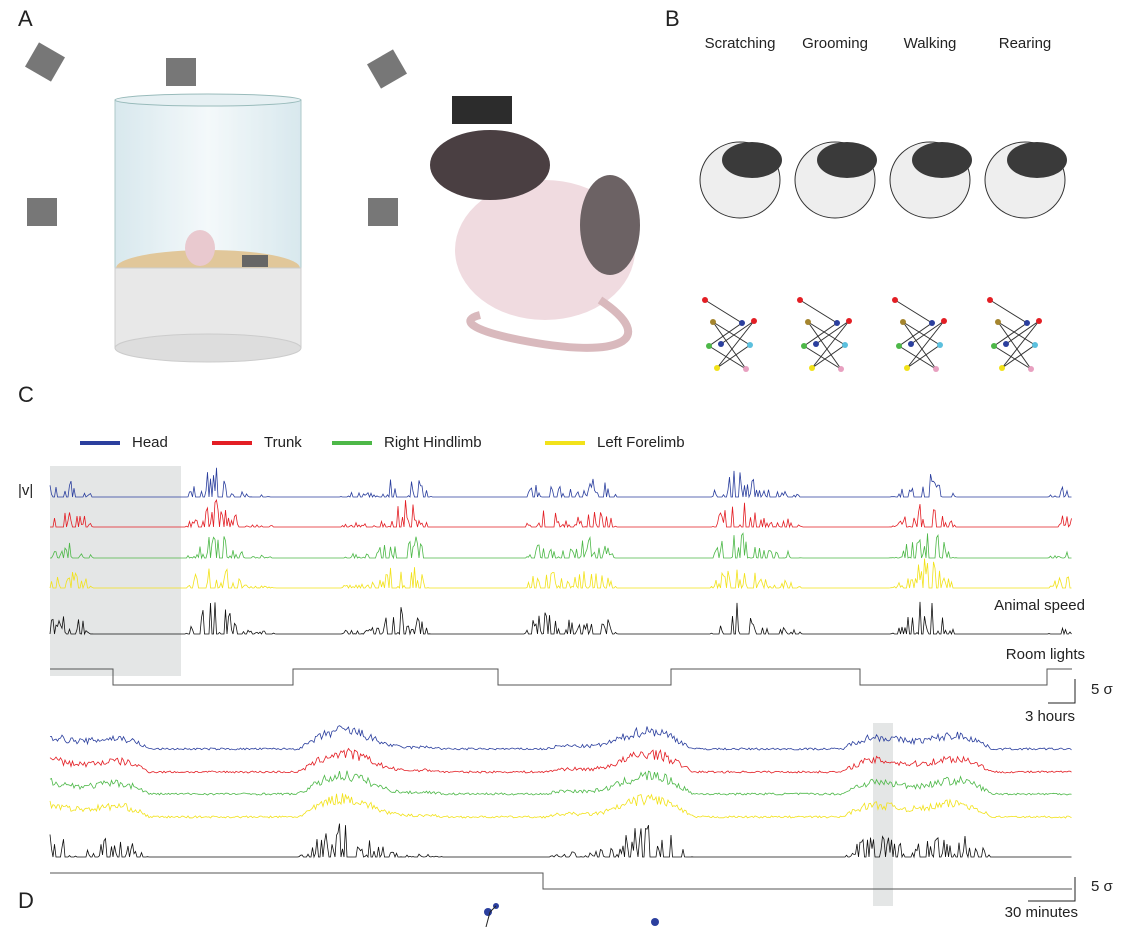 Image resolution: width=1132 pixels, height=927 pixels. I want to click on speed-label: Animal speed, so click(1039, 605).